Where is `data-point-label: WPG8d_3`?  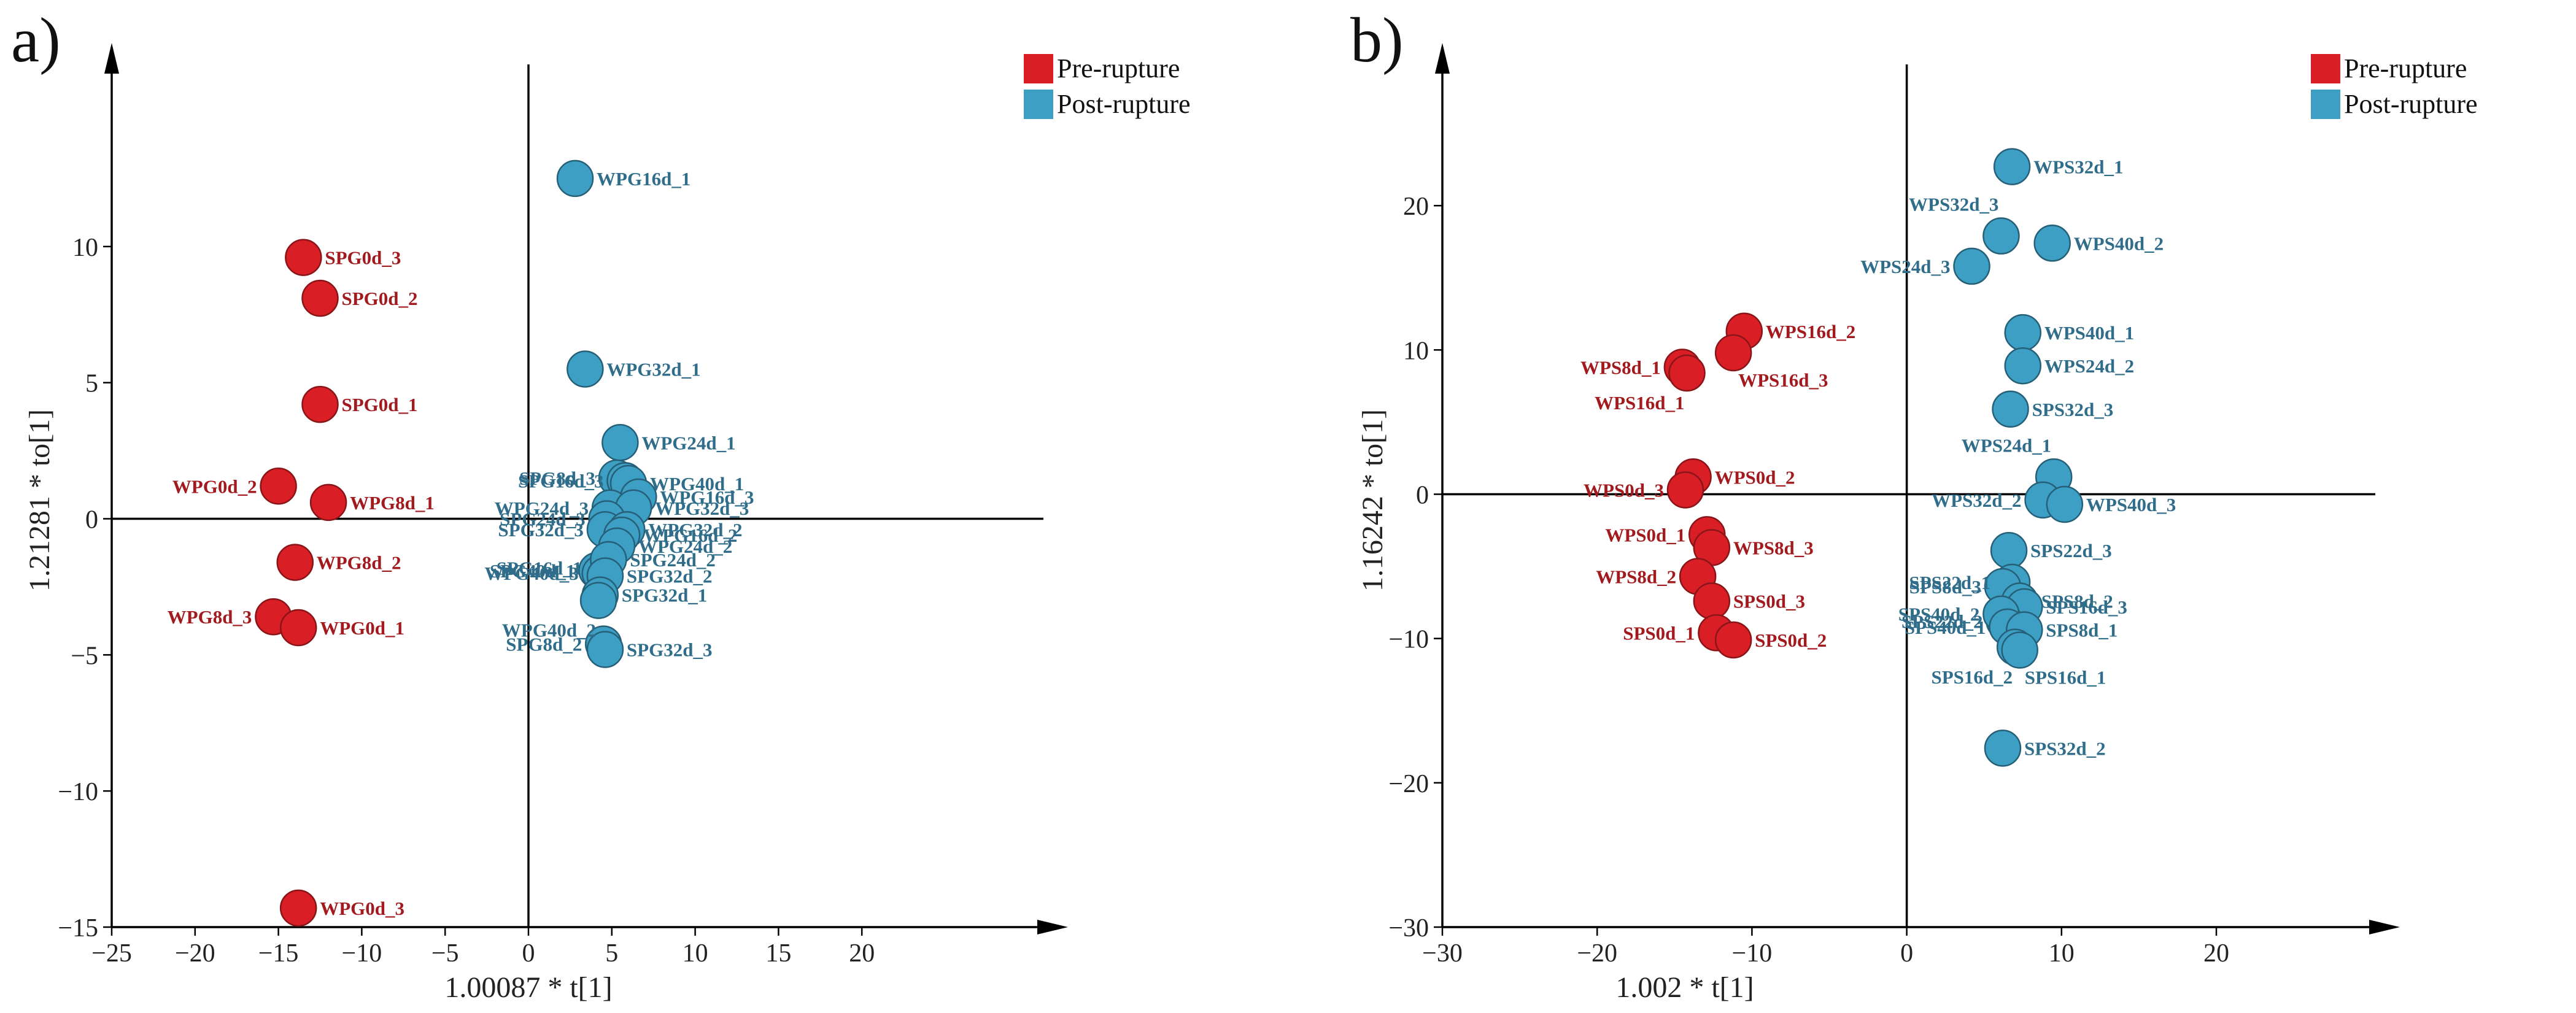 data-point-label: WPG8d_3 is located at coordinates (210, 617).